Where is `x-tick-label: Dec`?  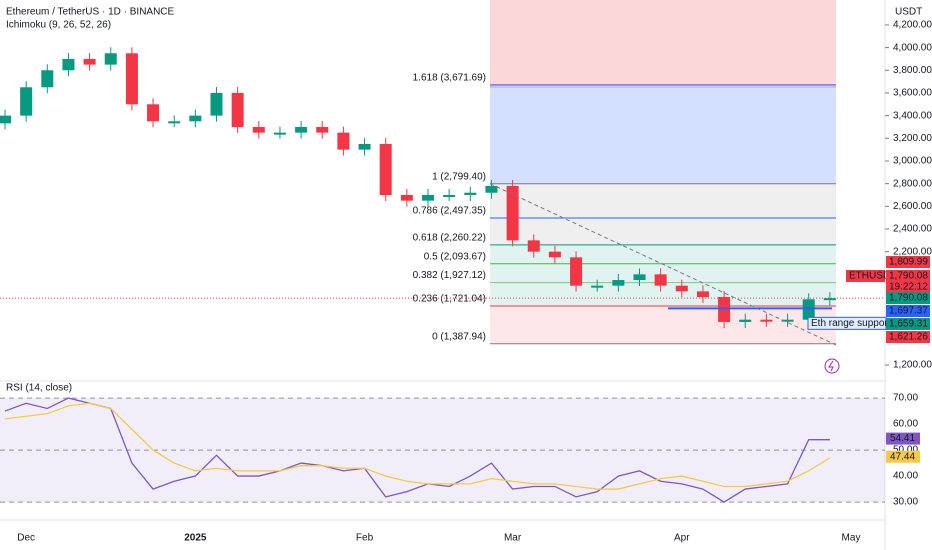 x-tick-label: Dec is located at coordinates (26, 538).